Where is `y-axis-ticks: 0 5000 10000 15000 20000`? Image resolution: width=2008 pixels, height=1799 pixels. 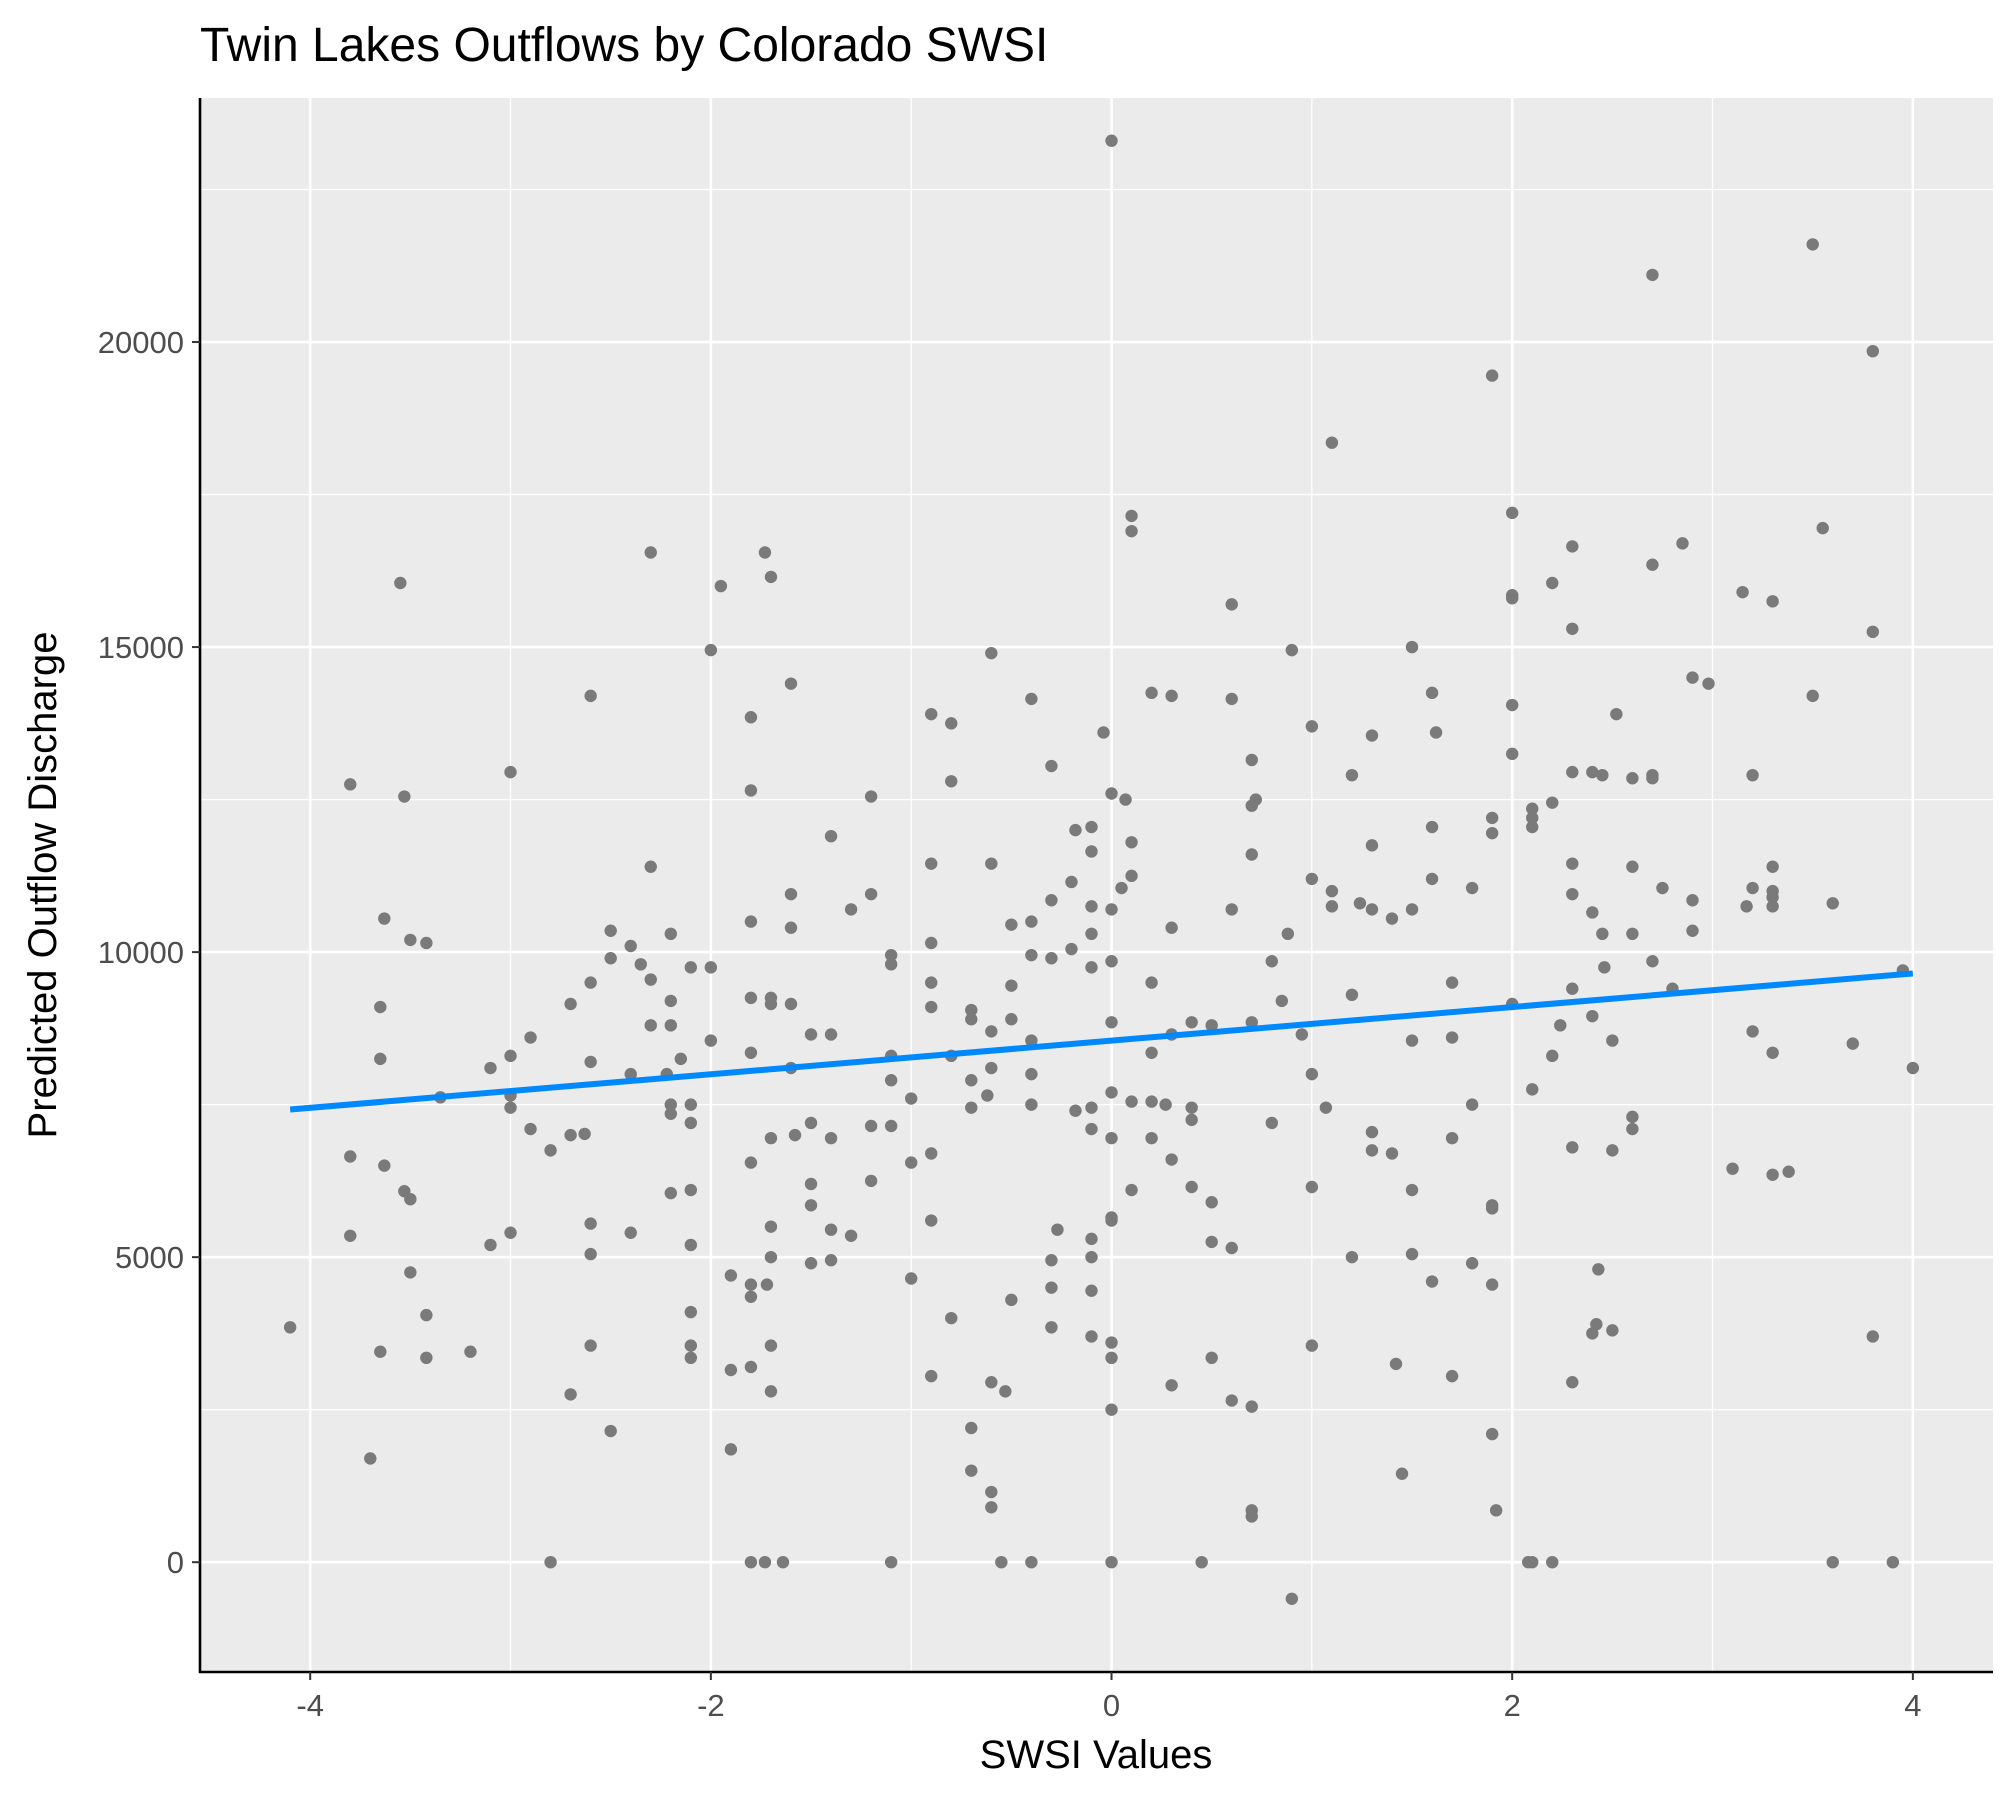 y-axis-ticks: 0 5000 10000 15000 20000 is located at coordinates (149, 952).